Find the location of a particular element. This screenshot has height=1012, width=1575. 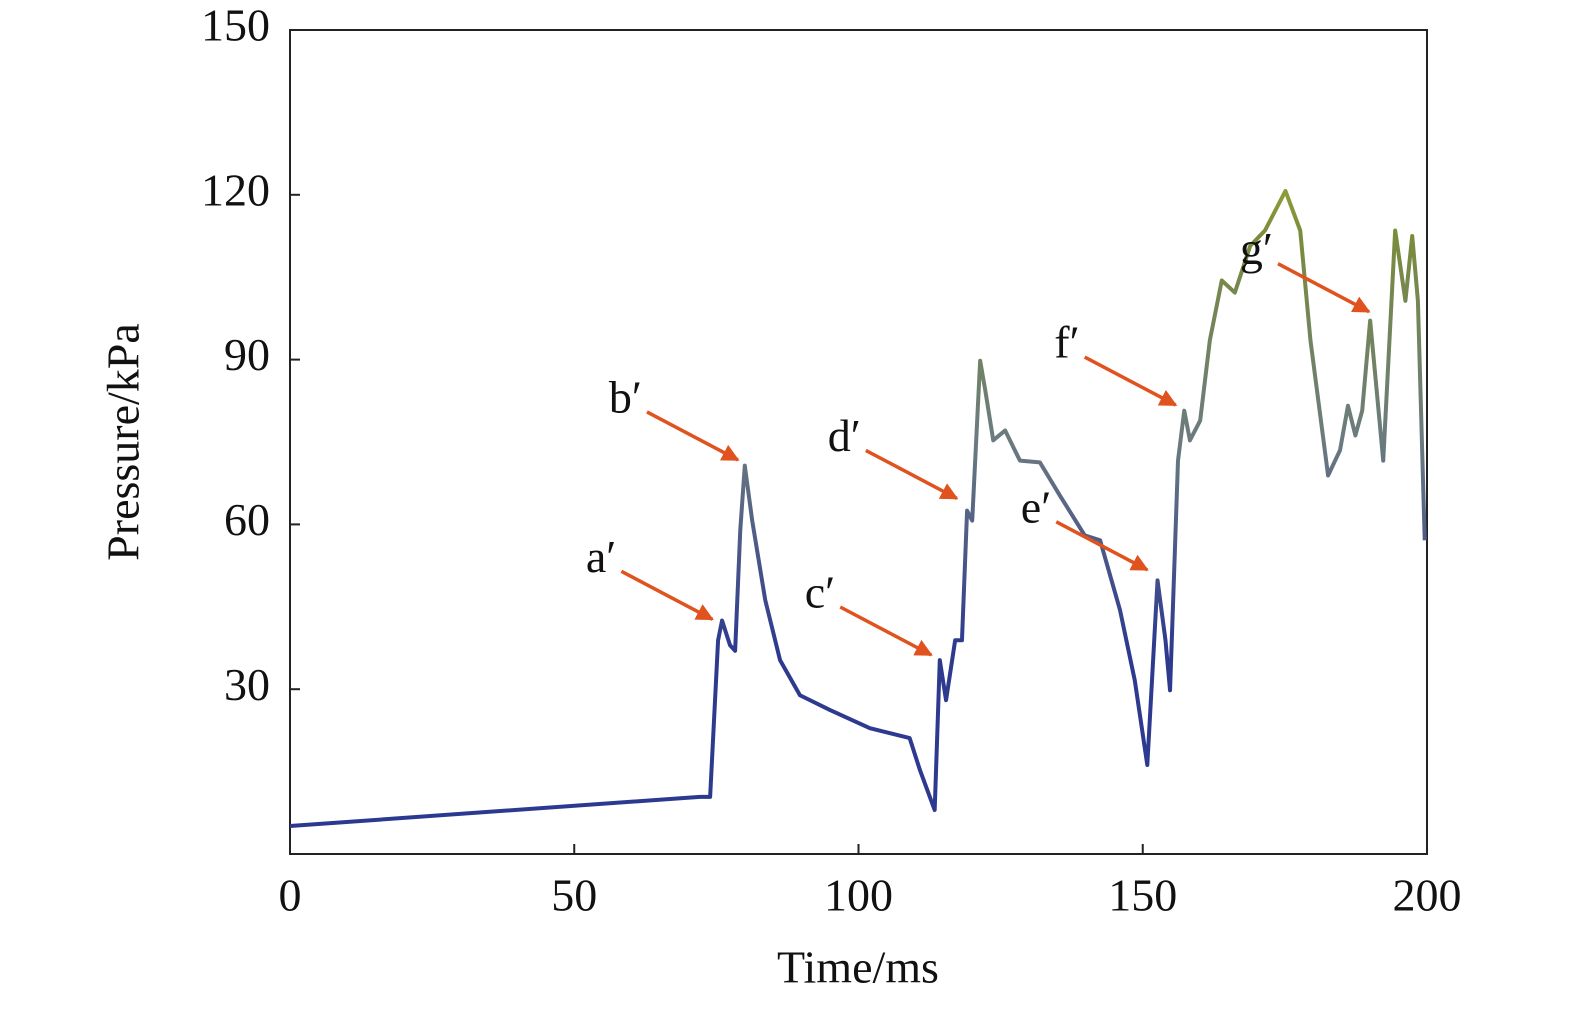

y-tick-label: 60 is located at coordinates (247, 519).